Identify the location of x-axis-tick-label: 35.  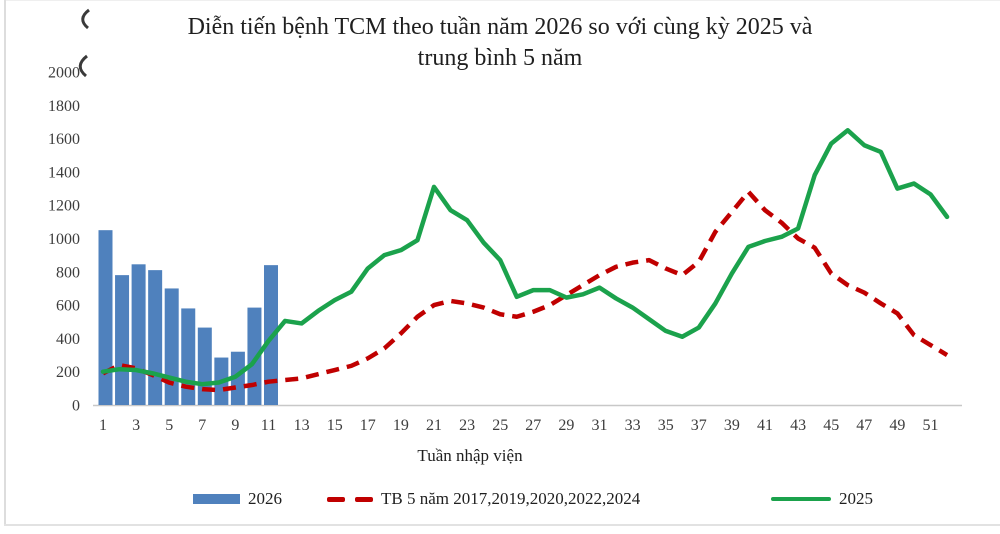
(666, 425).